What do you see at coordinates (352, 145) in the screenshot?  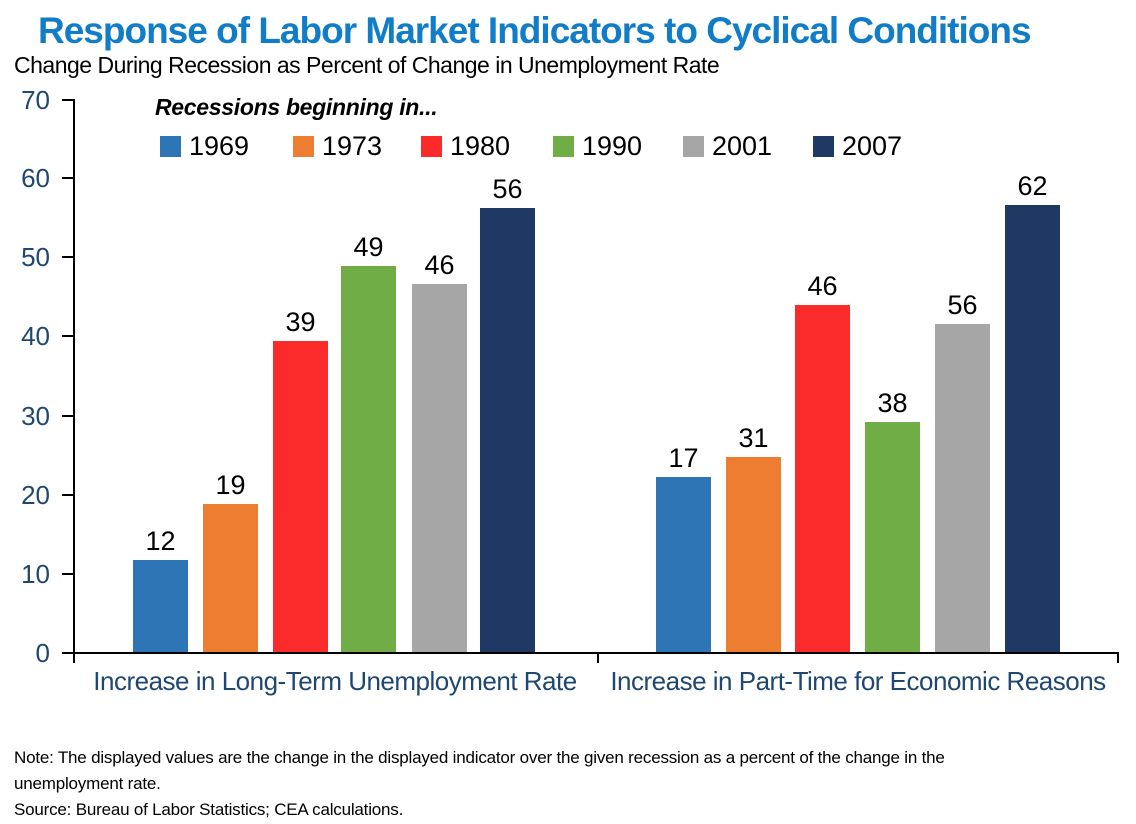 I see `legend-label-1973: 1973` at bounding box center [352, 145].